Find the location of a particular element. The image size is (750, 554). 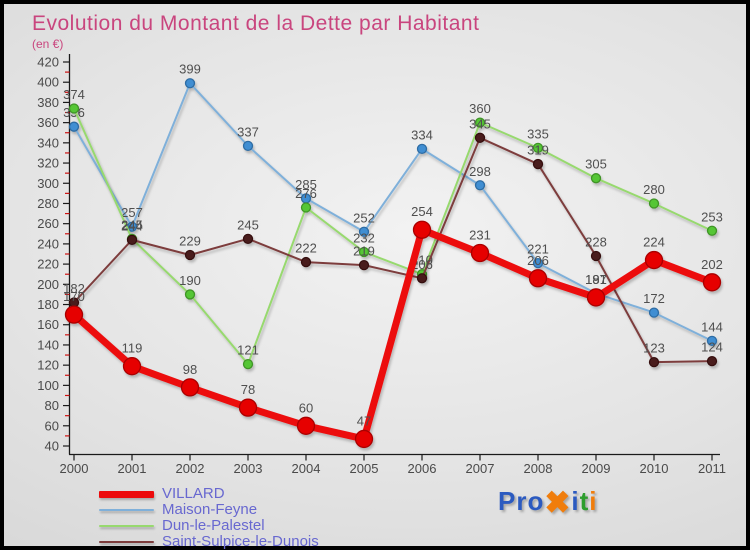

y-tick-label: 360 is located at coordinates (48, 122).